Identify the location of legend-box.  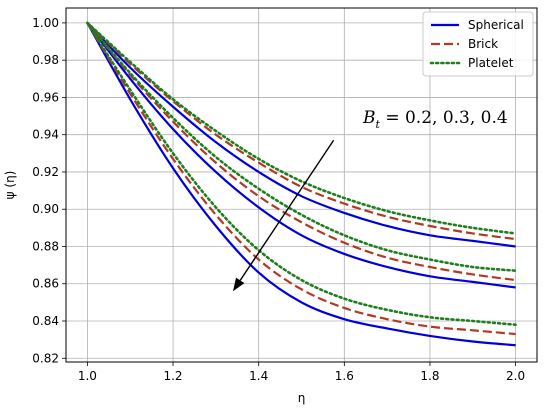
(478, 44).